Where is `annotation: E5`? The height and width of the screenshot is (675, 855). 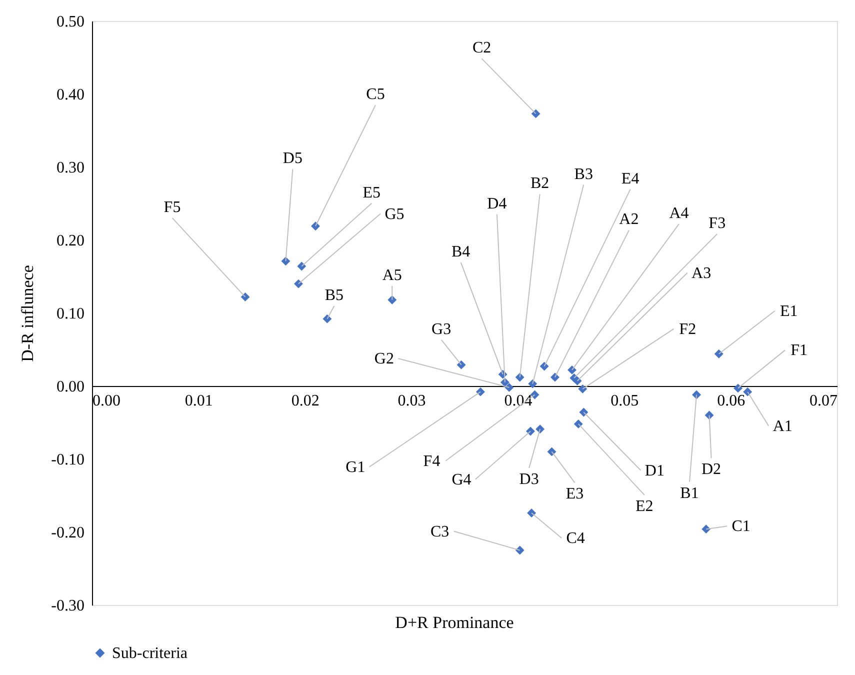 annotation: E5 is located at coordinates (371, 193).